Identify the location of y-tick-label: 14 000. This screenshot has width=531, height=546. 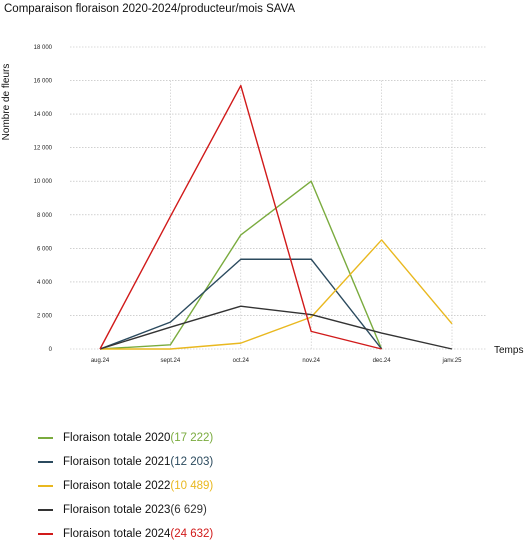
(43, 115).